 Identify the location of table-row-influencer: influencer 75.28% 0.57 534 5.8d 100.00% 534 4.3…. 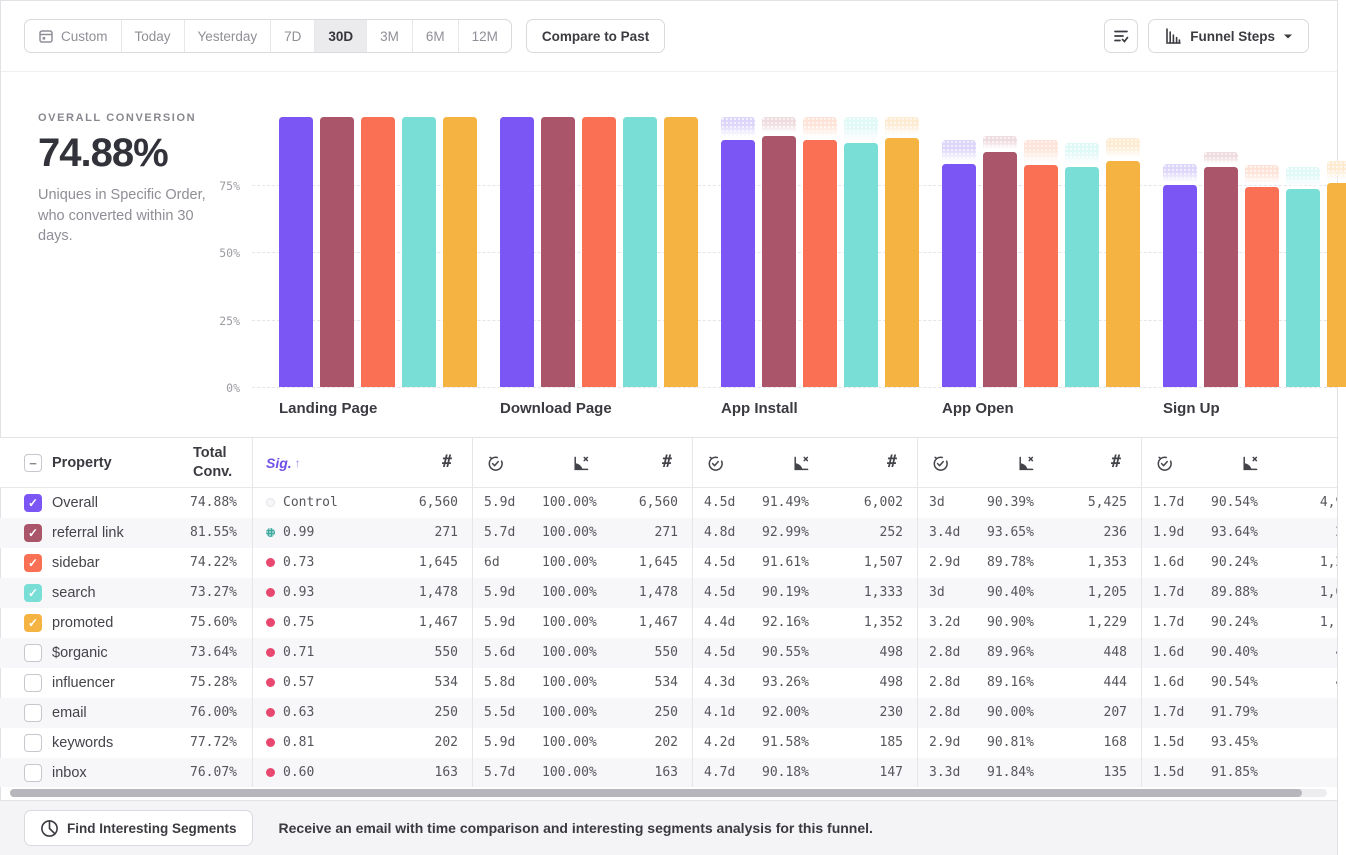
(668, 683).